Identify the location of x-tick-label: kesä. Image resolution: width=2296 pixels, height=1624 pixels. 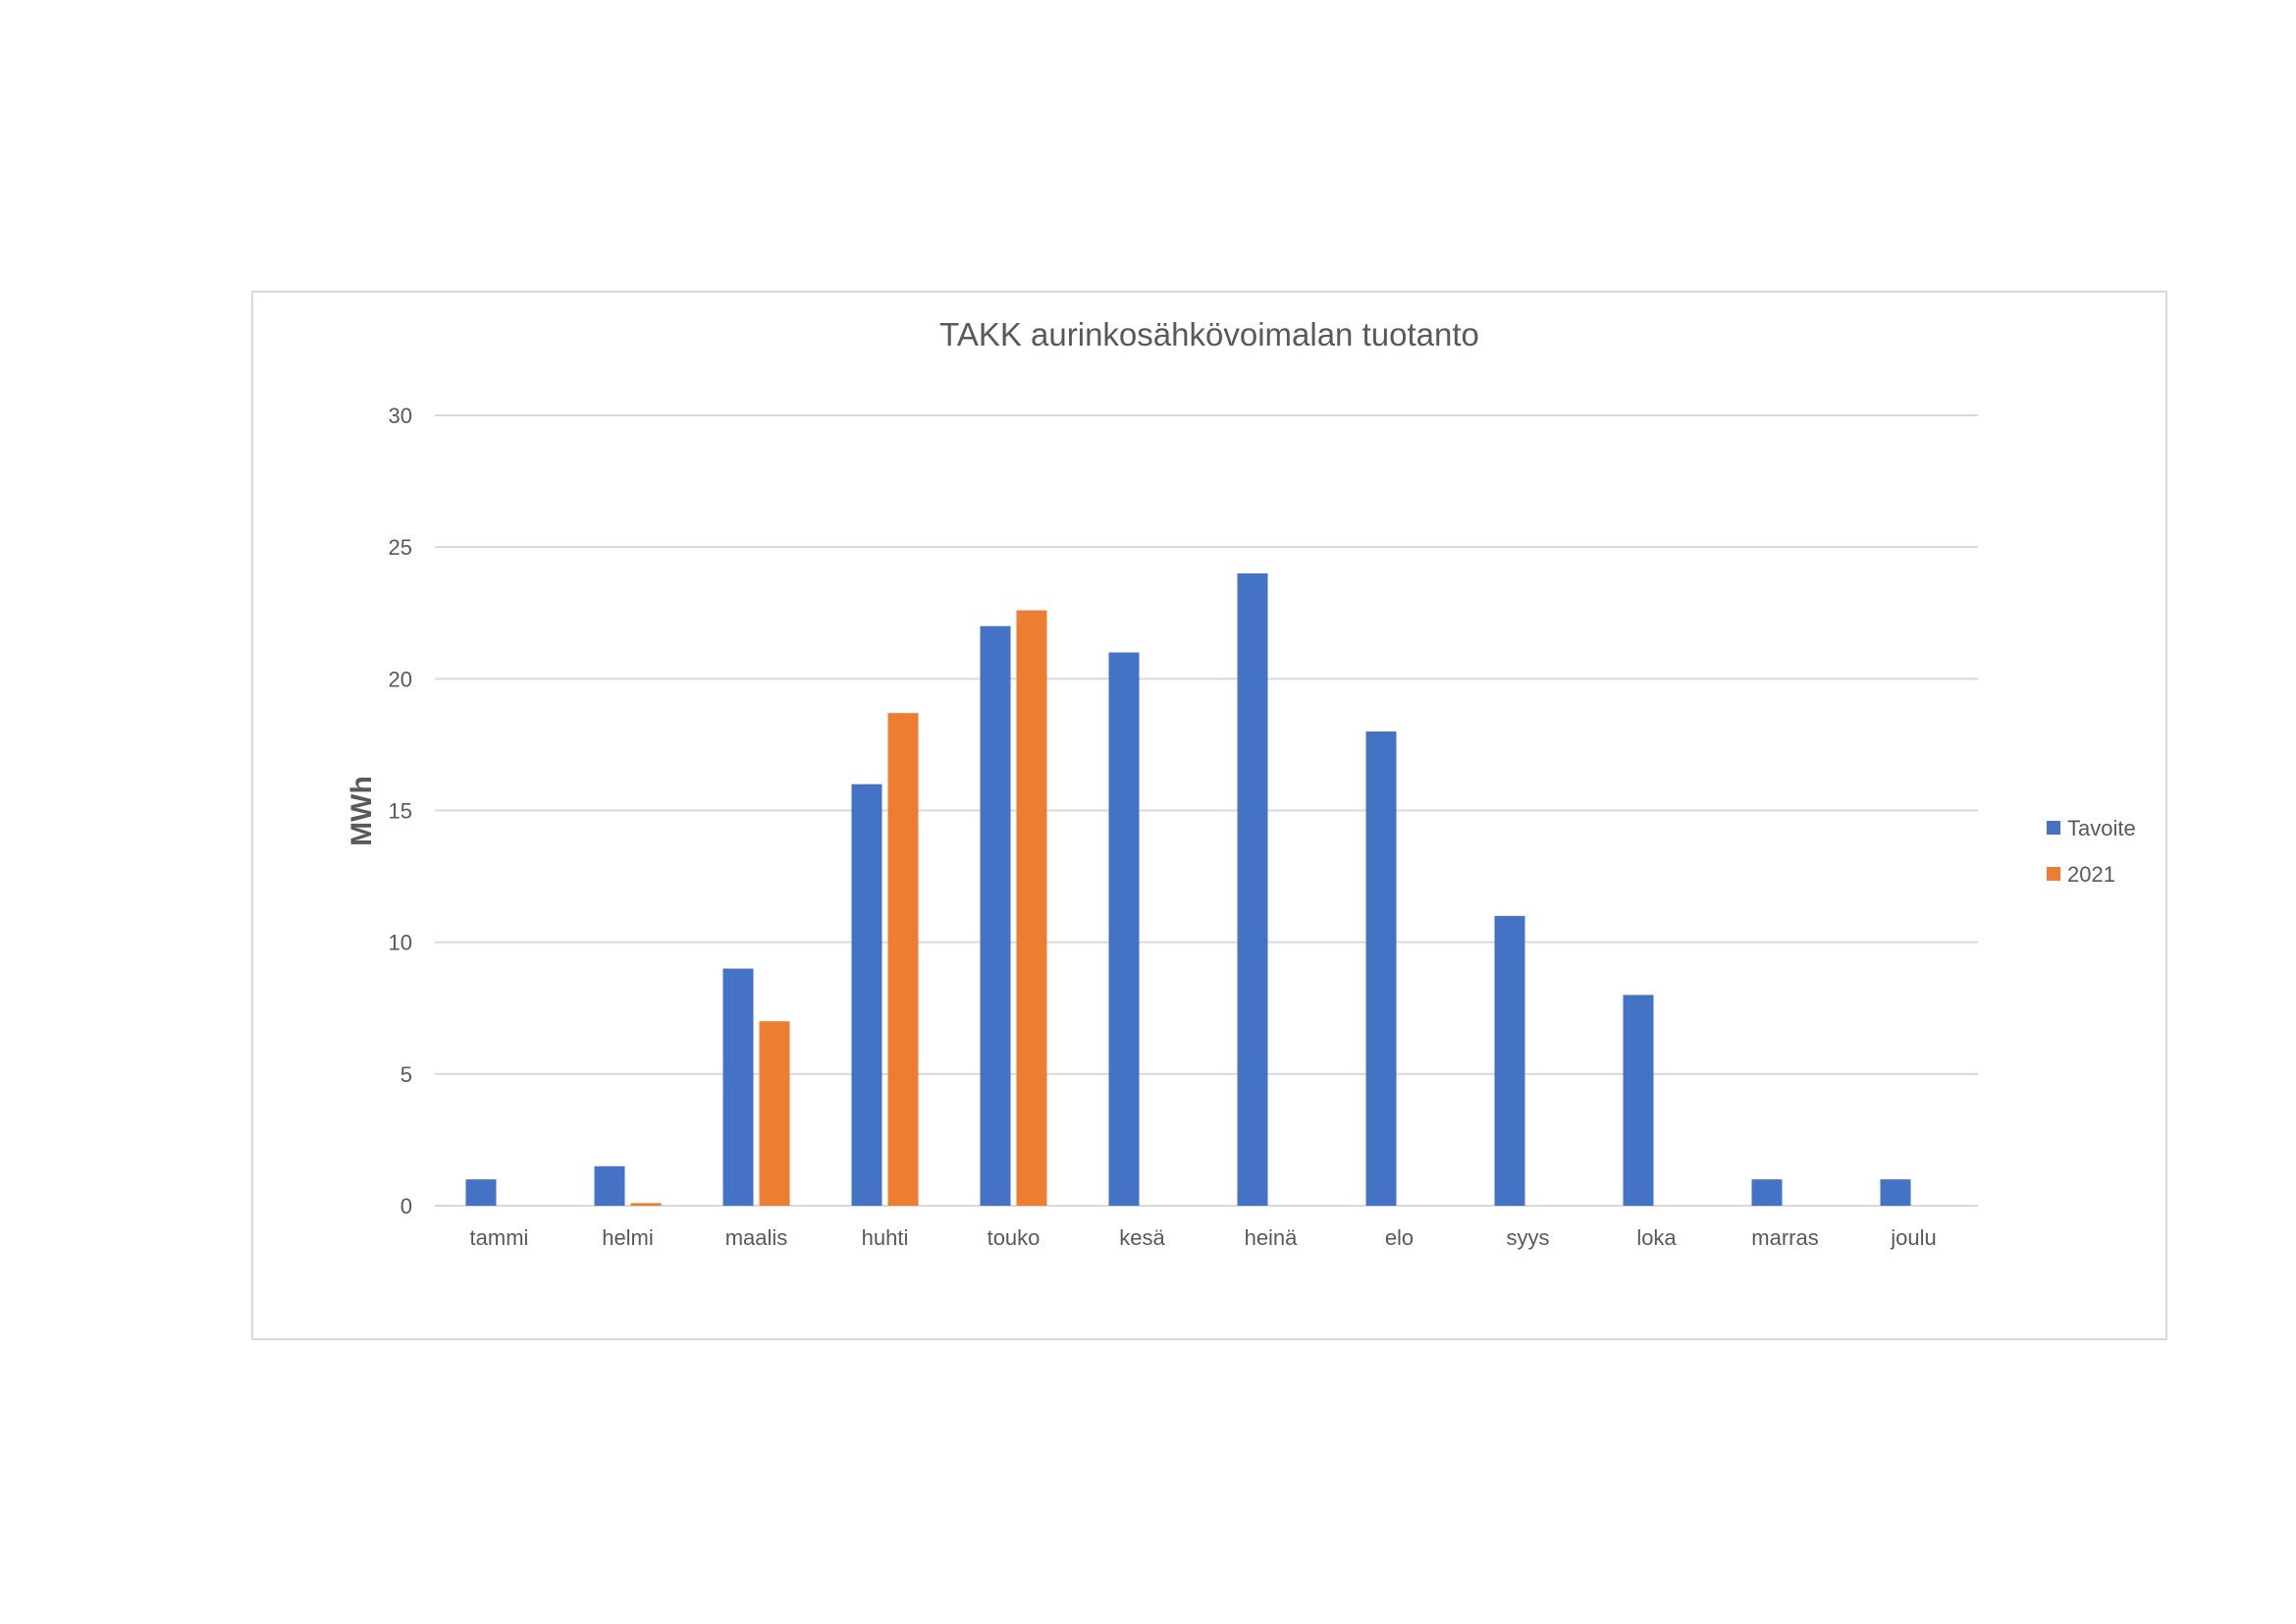
(1142, 1237).